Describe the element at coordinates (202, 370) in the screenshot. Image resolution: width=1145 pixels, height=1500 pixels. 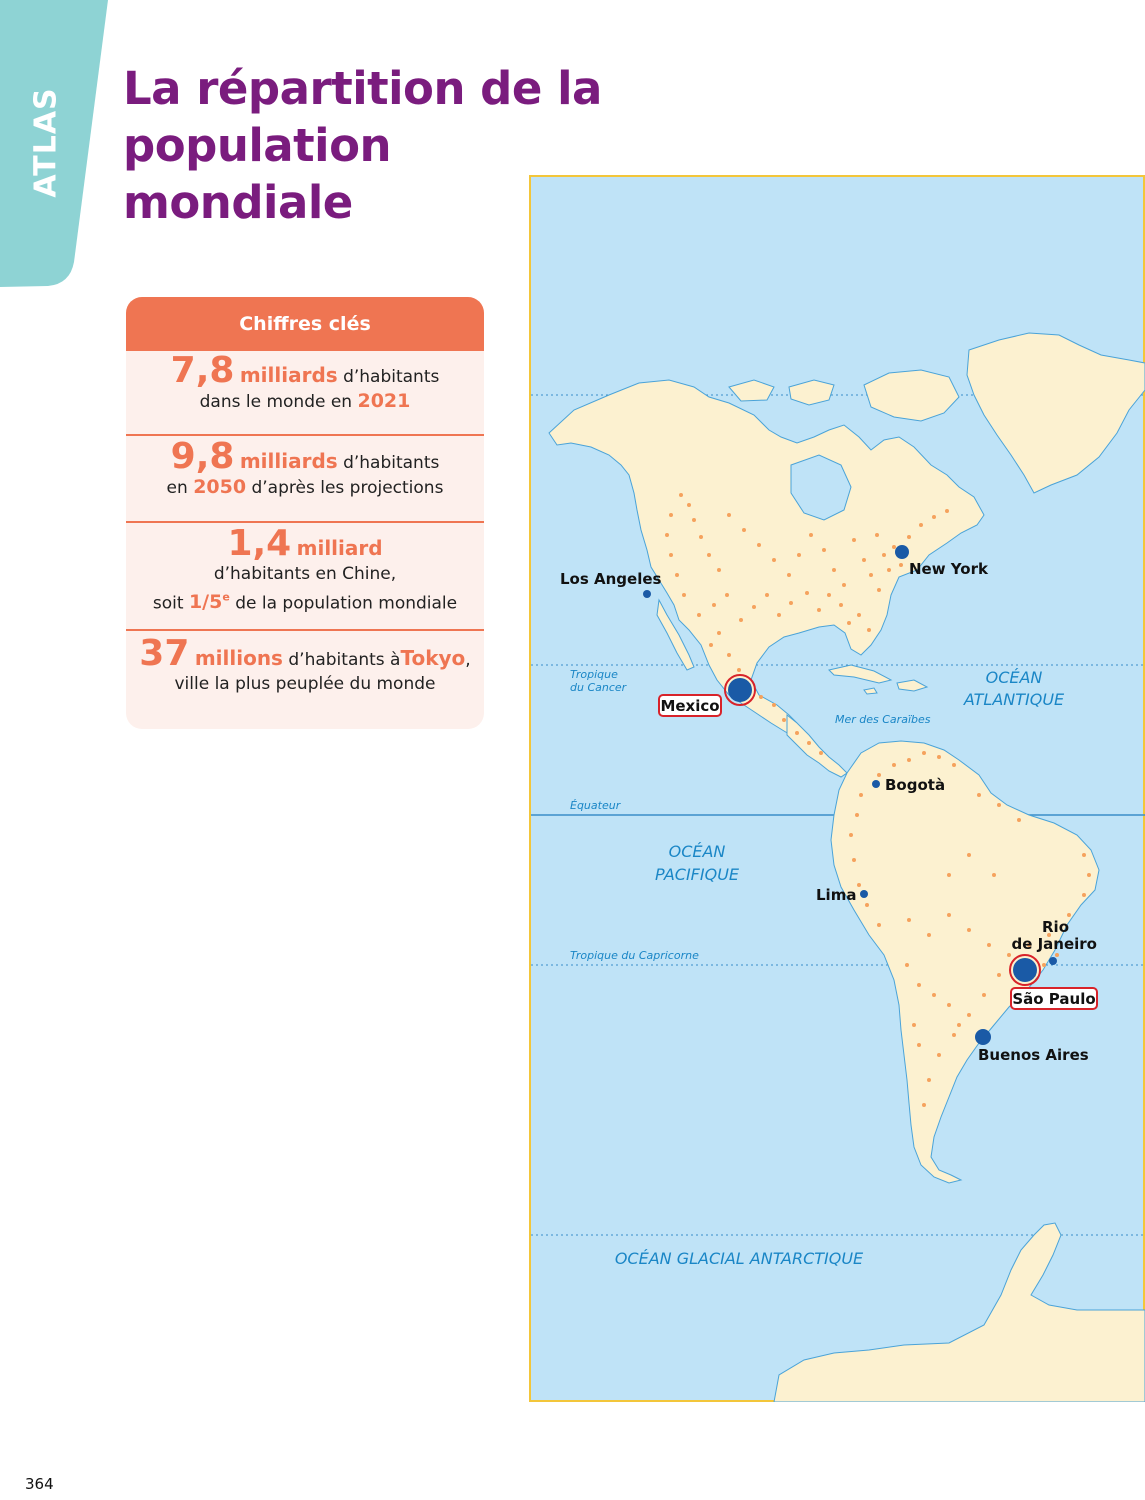
I see `fact1-number: 7,8` at that location.